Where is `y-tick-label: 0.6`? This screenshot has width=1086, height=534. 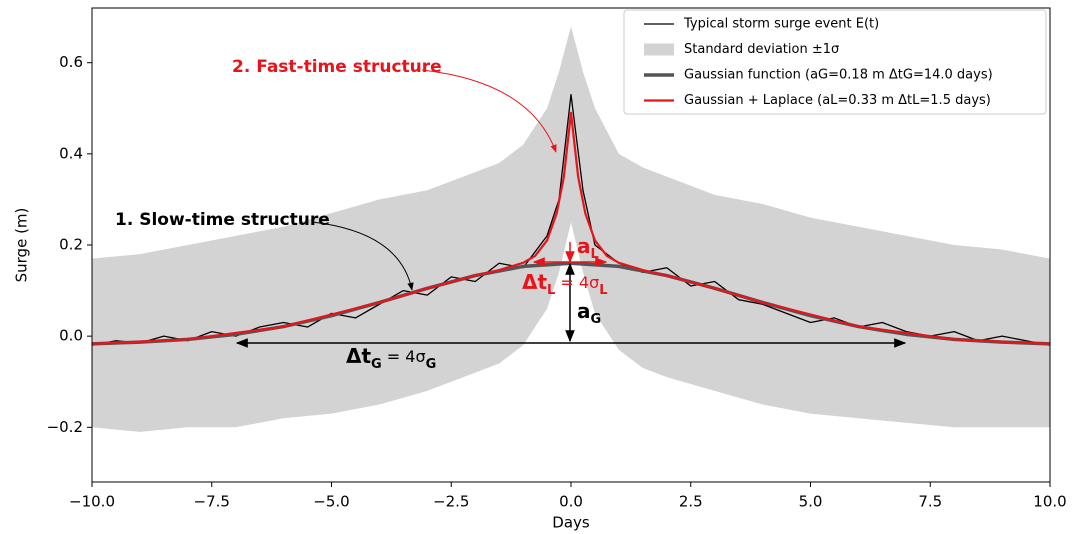 y-tick-label: 0.6 is located at coordinates (71, 62).